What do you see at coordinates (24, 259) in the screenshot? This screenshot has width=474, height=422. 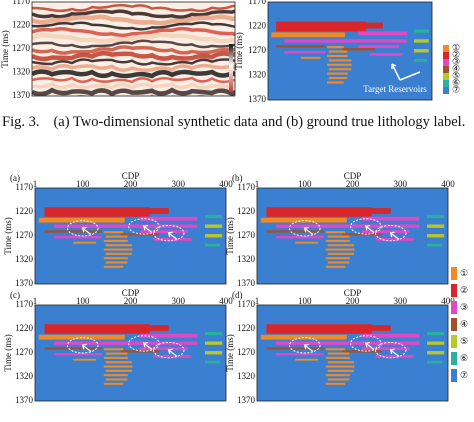 I see `y-tick-label: 1320` at bounding box center [24, 259].